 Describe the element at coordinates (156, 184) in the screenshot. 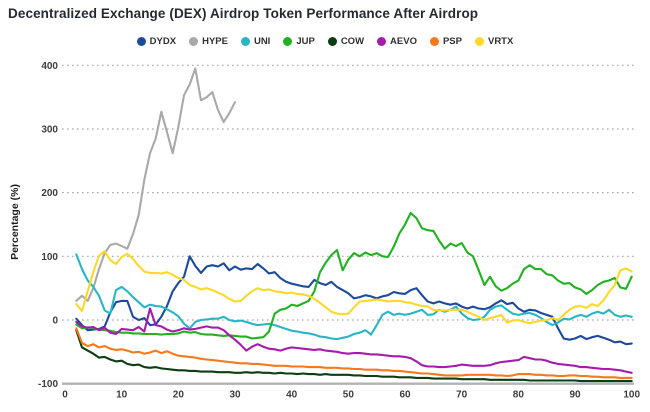

I see `series-line-hype` at that location.